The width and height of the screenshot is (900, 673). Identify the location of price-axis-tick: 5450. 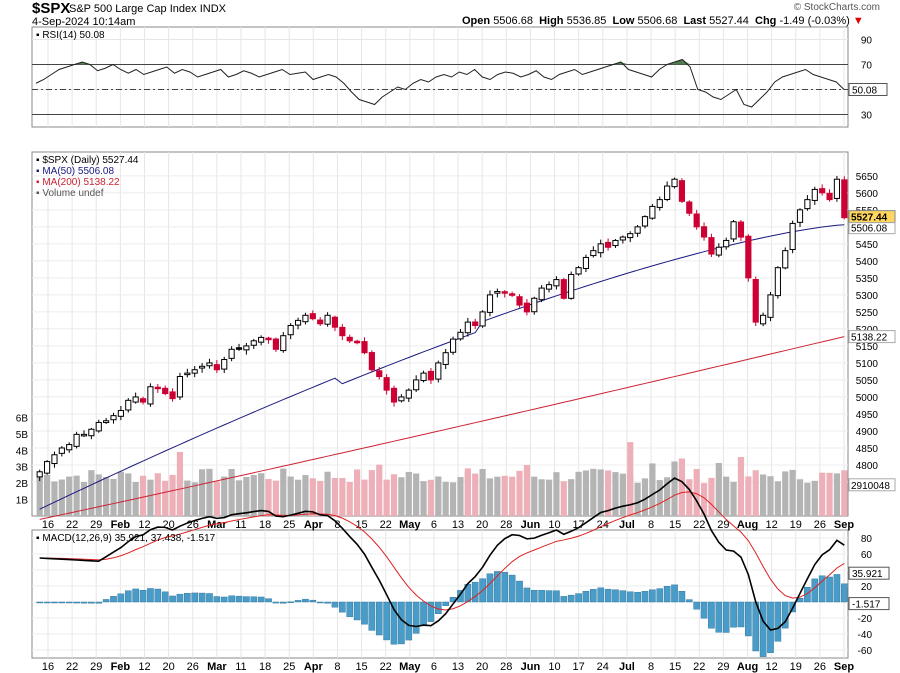
(867, 245).